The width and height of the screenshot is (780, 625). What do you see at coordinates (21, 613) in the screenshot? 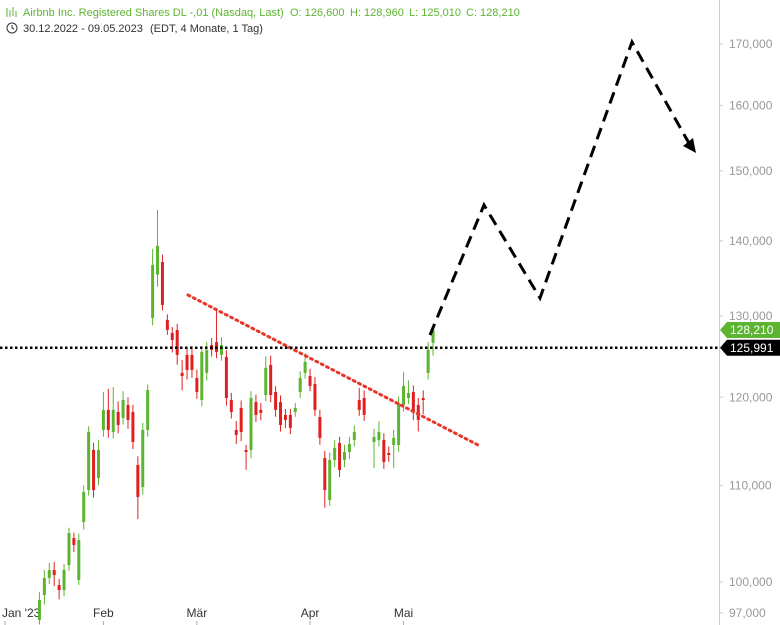
I see `x-tick-label: Jan '23` at bounding box center [21, 613].